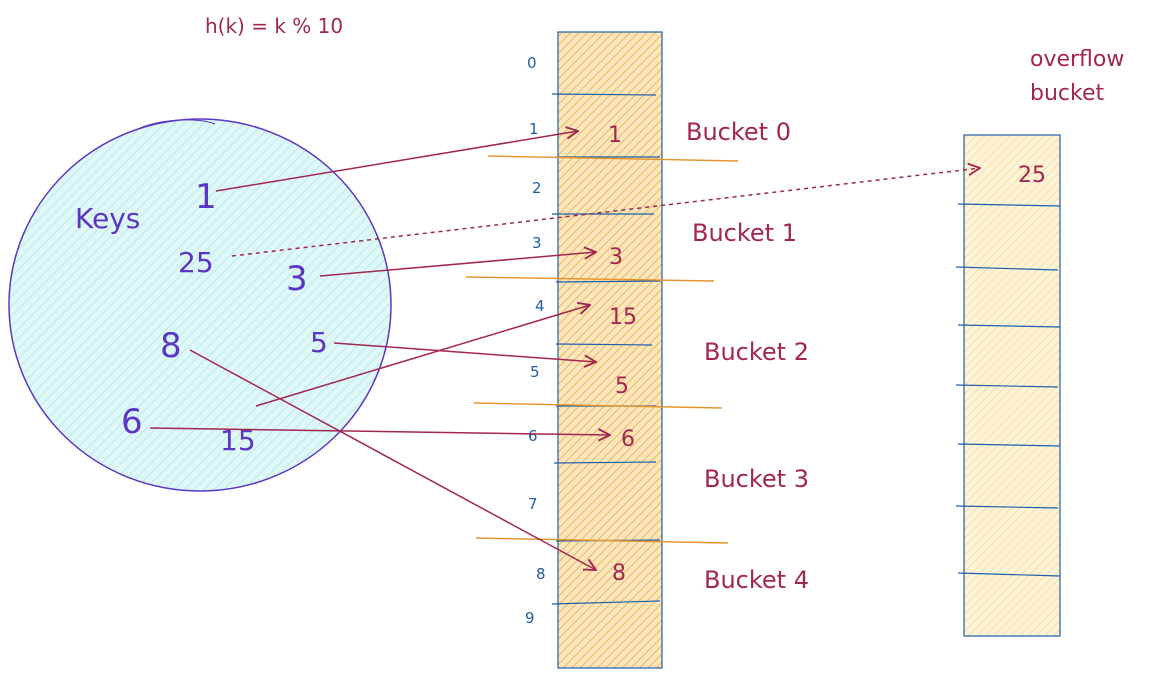 The height and width of the screenshot is (677, 1150). What do you see at coordinates (1032, 175) in the screenshot?
I see `overflow-value-25: 25` at bounding box center [1032, 175].